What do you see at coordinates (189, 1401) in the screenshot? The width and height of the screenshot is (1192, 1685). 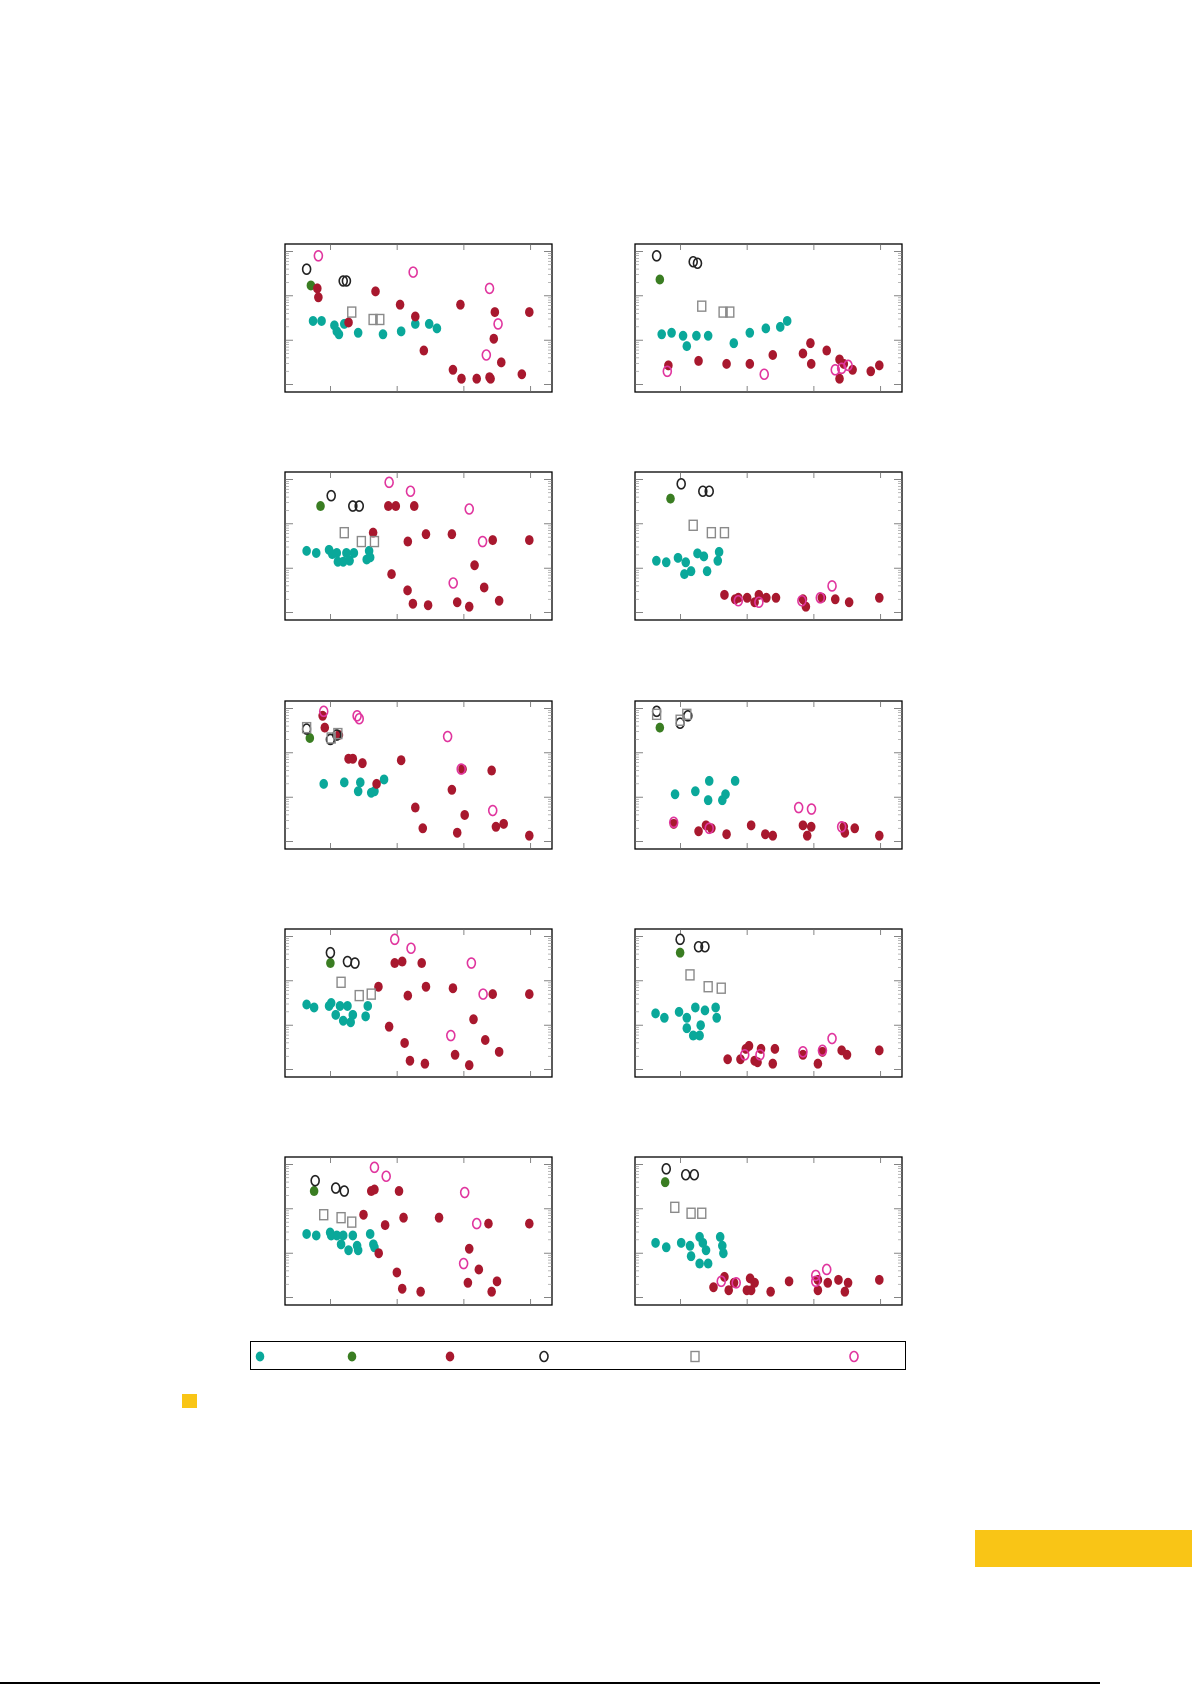 I see `highlight-square` at bounding box center [189, 1401].